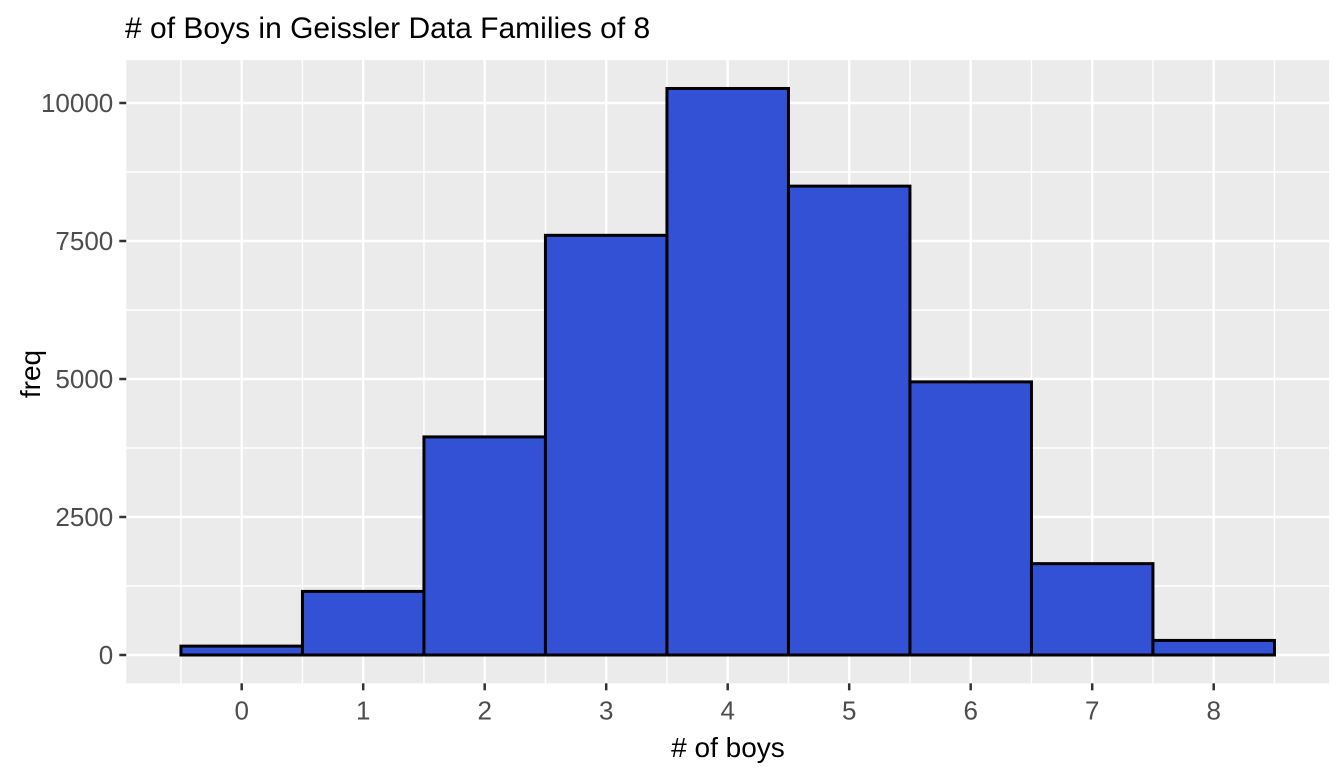  I want to click on x-tick-label: 0, so click(241, 710).